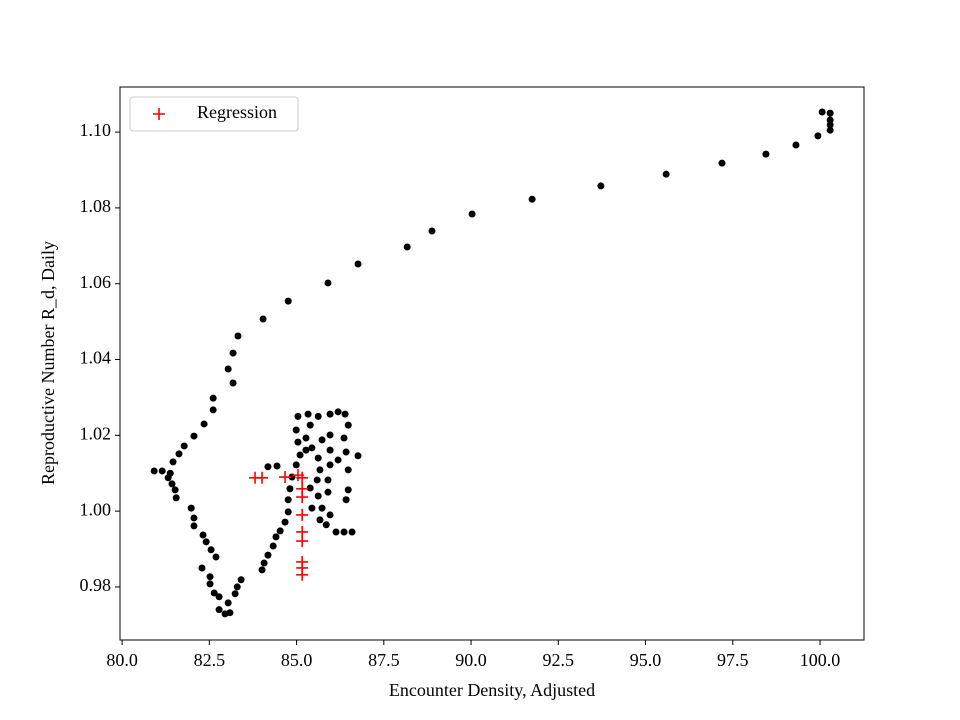 This screenshot has width=960, height=720. I want to click on legend: Regression, so click(214, 114).